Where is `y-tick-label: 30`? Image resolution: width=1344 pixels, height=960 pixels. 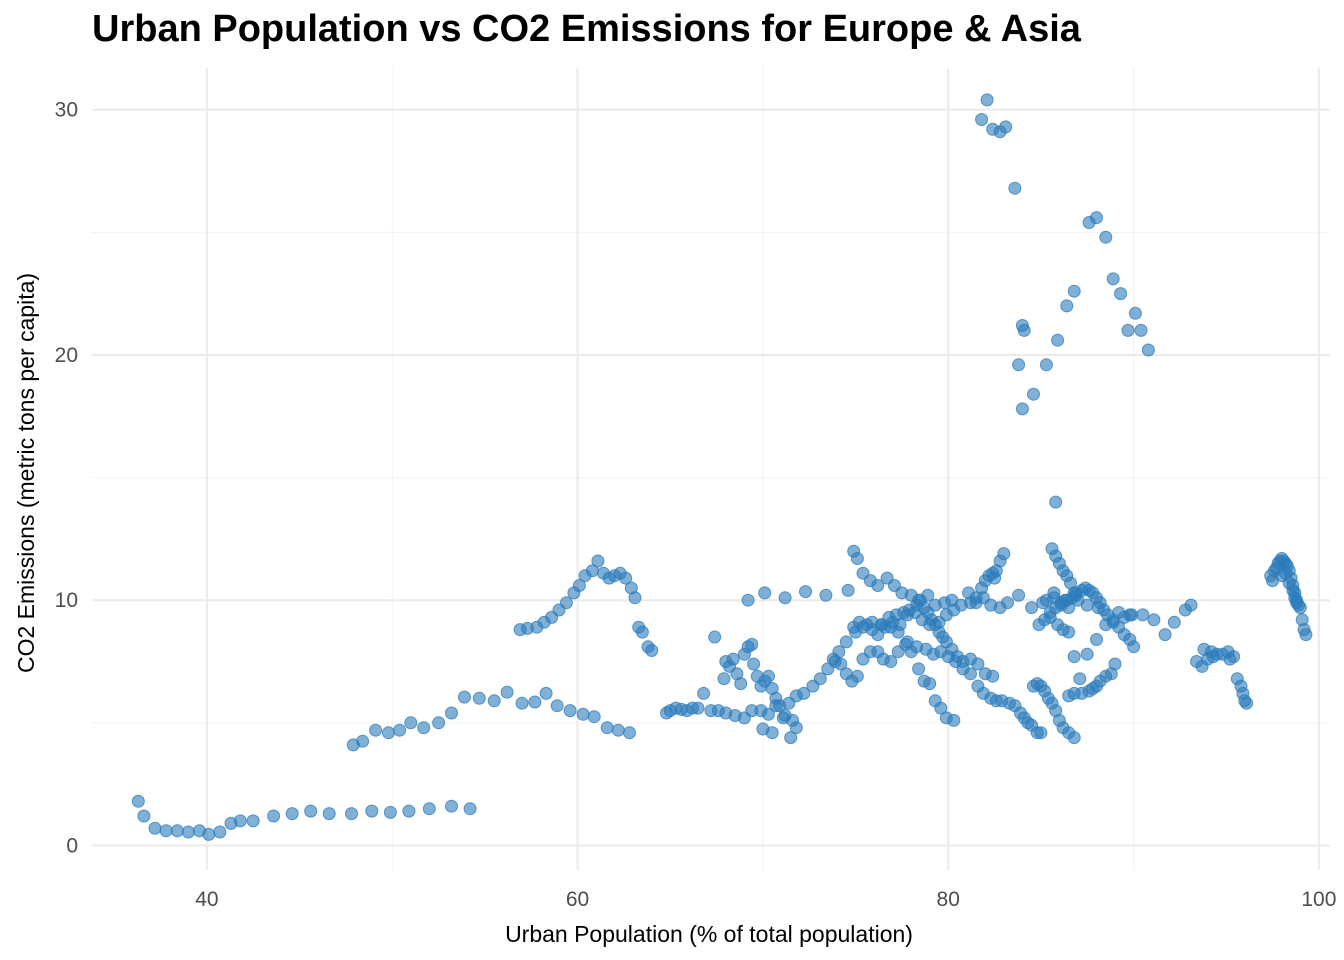
y-tick-label: 30 is located at coordinates (66, 110).